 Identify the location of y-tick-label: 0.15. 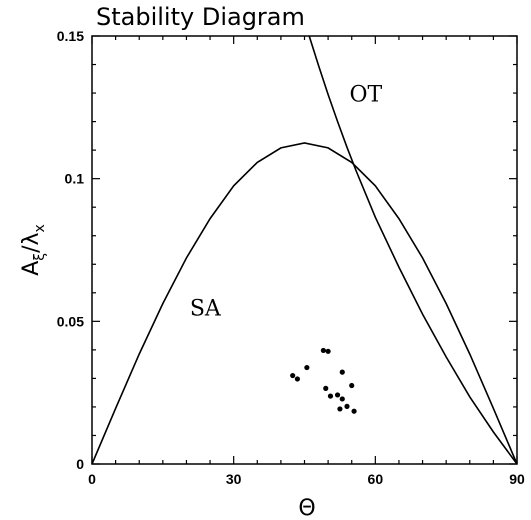
(70, 36).